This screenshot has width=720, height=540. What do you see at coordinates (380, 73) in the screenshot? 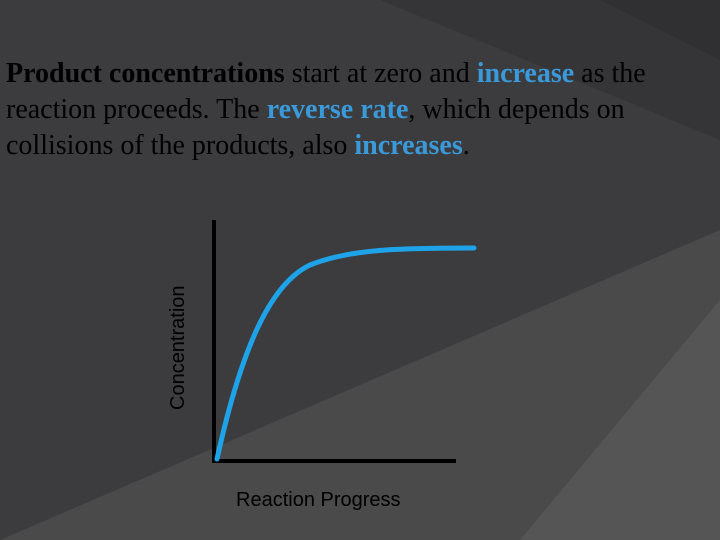
I see `caption-text-1: start at zero and` at bounding box center [380, 73].